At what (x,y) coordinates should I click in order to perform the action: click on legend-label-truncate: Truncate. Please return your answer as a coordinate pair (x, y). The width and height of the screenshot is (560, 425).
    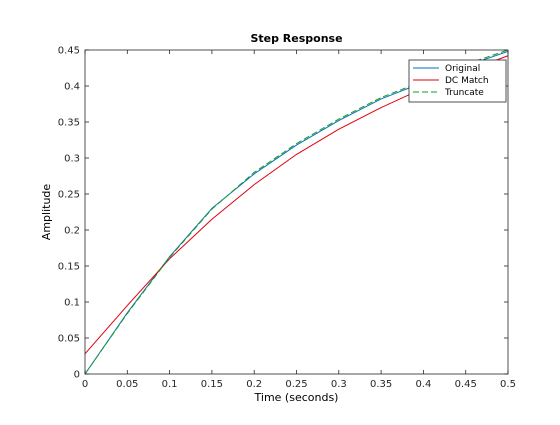
    Looking at the image, I should click on (464, 93).